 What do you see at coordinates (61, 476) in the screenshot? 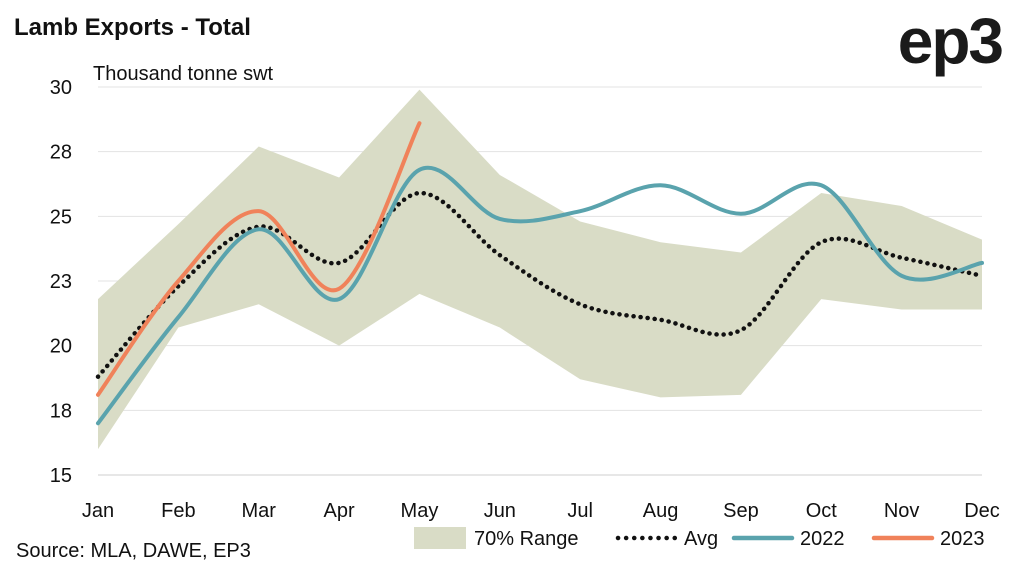
I see `y-tick-label: 15` at bounding box center [61, 476].